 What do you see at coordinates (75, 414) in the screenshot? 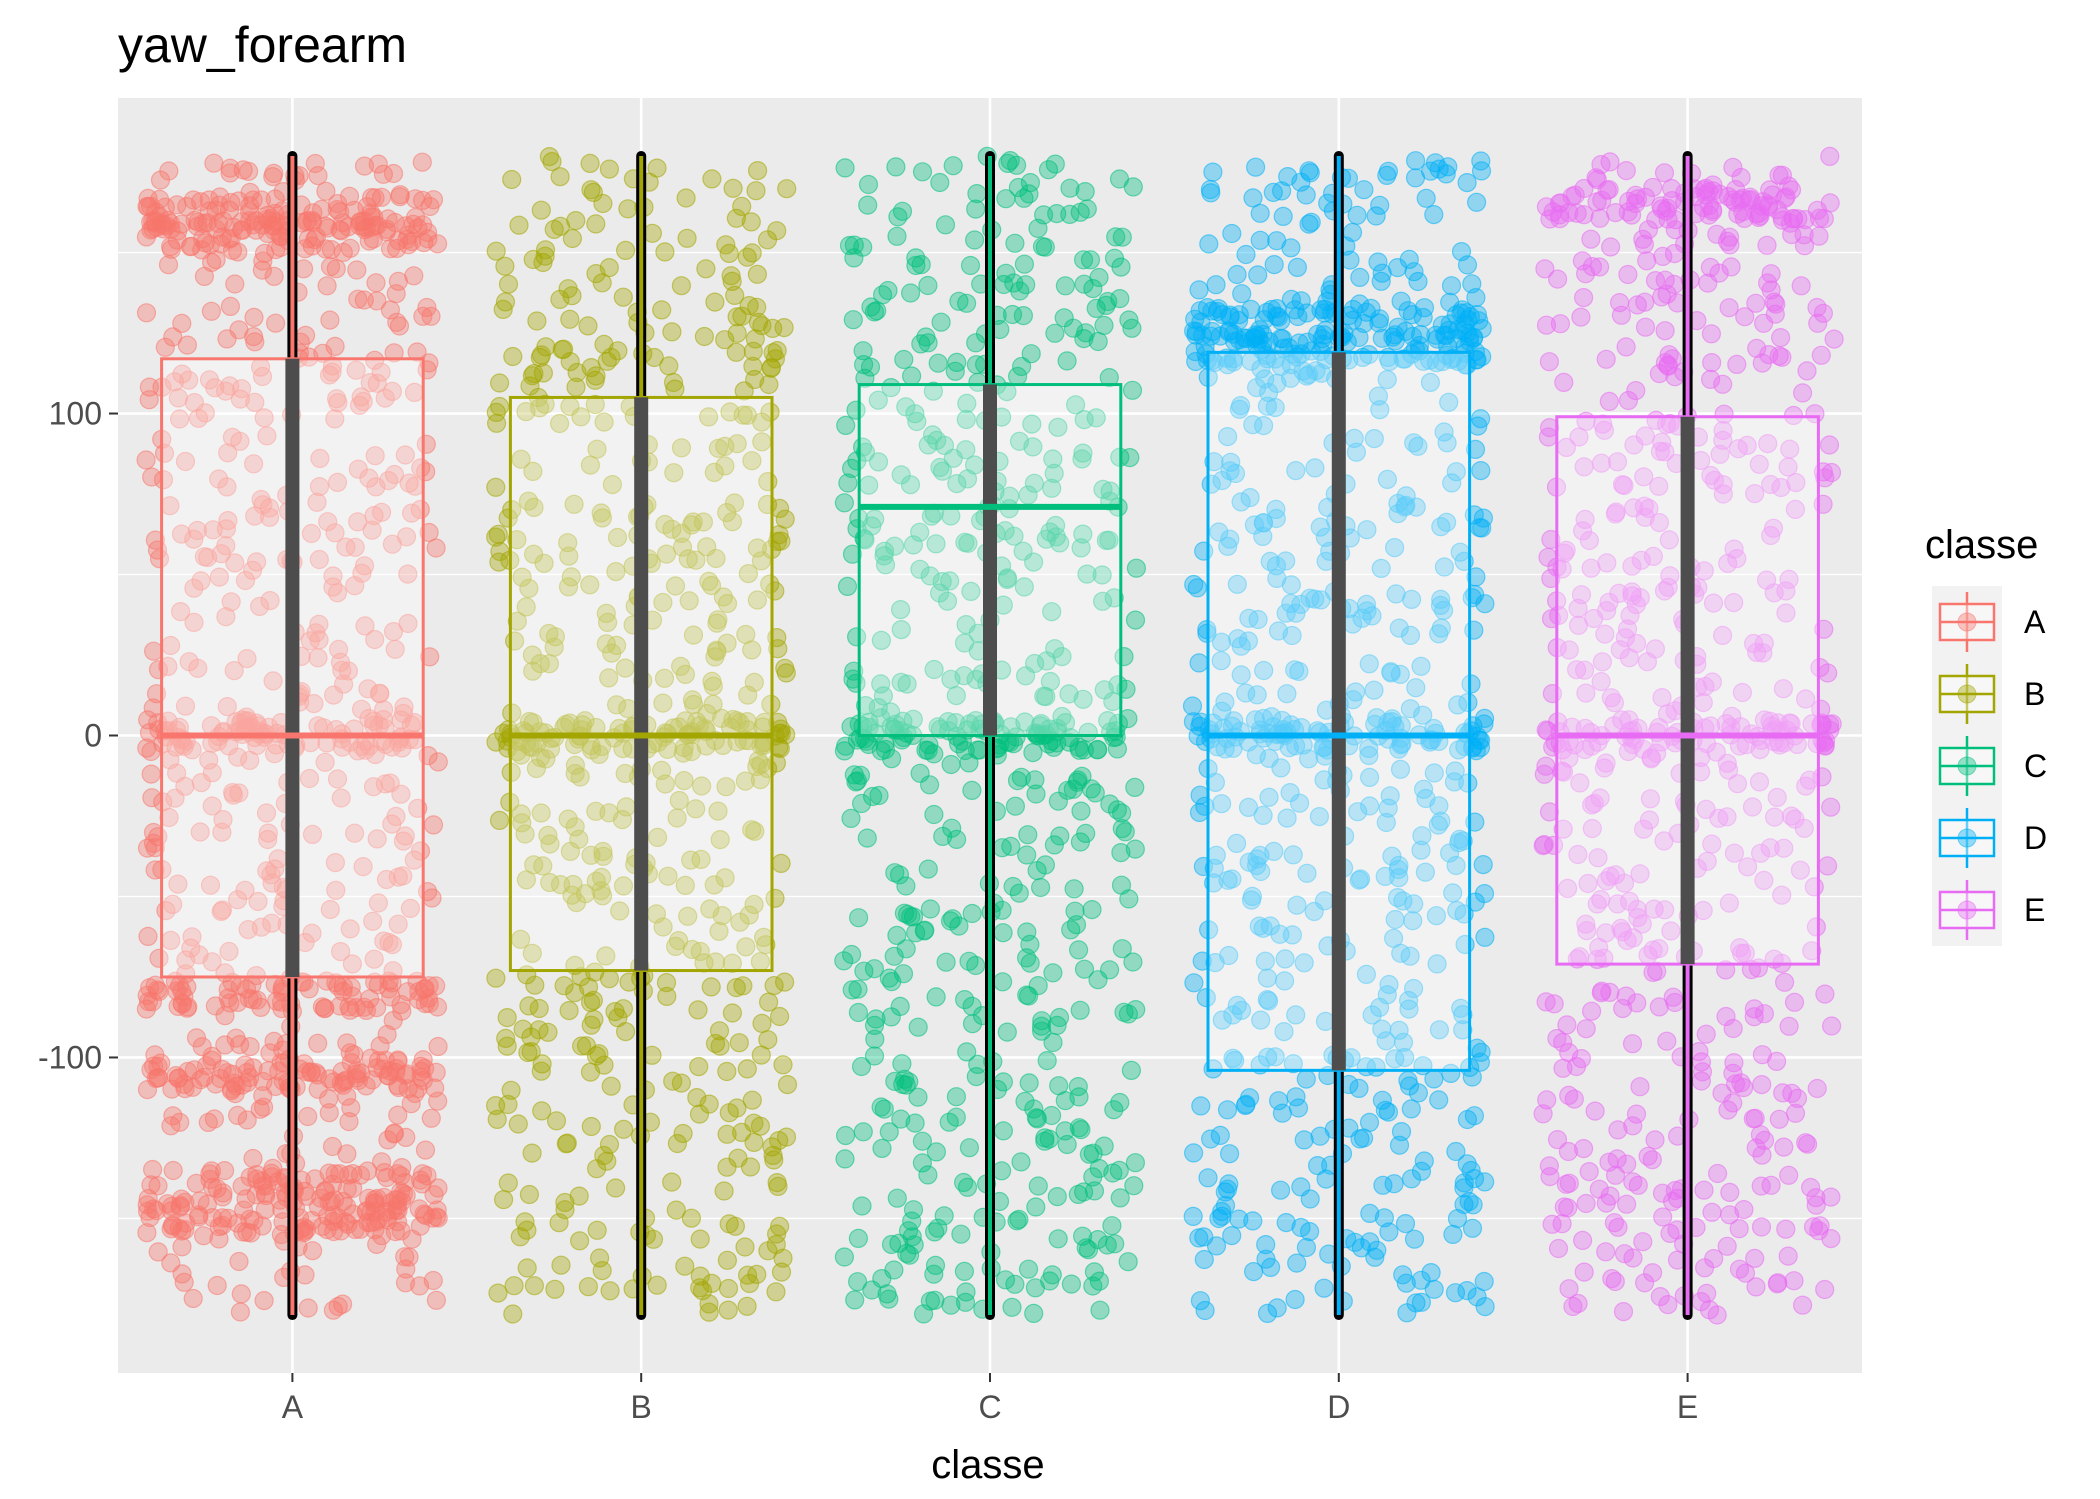
I see `y-tick-label: 100` at bounding box center [75, 414].